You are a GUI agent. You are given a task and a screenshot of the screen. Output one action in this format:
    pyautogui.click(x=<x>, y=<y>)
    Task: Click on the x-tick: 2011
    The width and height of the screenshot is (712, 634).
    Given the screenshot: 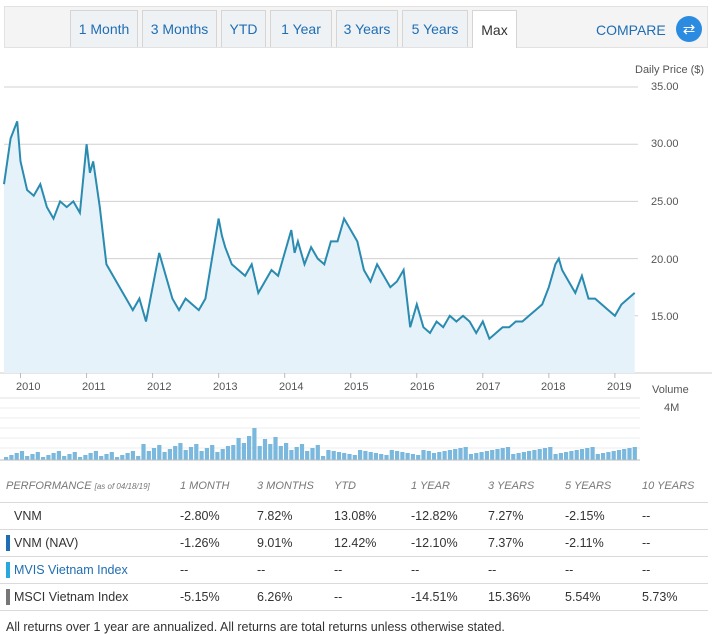 What is the action you would take?
    pyautogui.click(x=94, y=387)
    